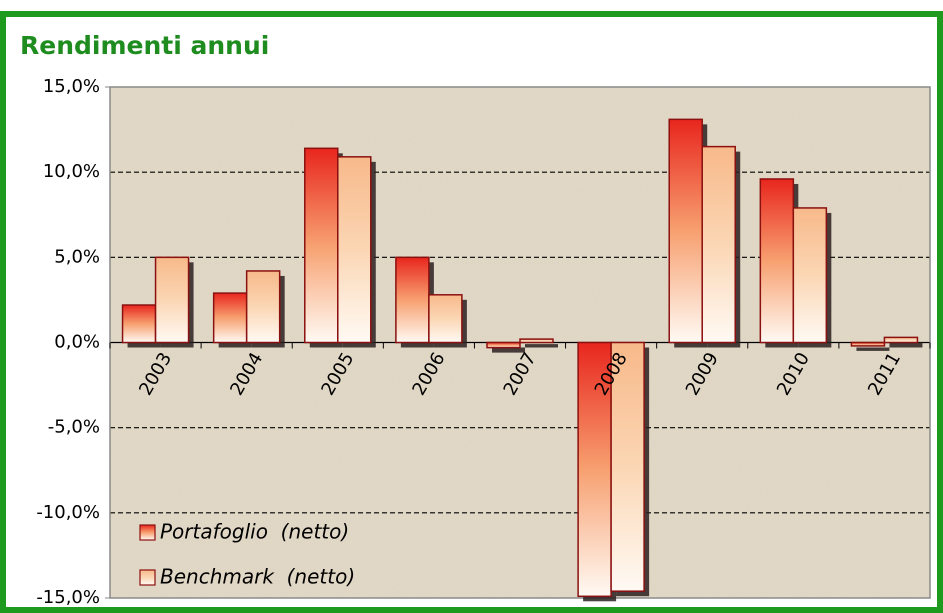 Image resolution: width=943 pixels, height=613 pixels. Describe the element at coordinates (254, 532) in the screenshot. I see `legend-label: Portafoglio (netto)` at that location.